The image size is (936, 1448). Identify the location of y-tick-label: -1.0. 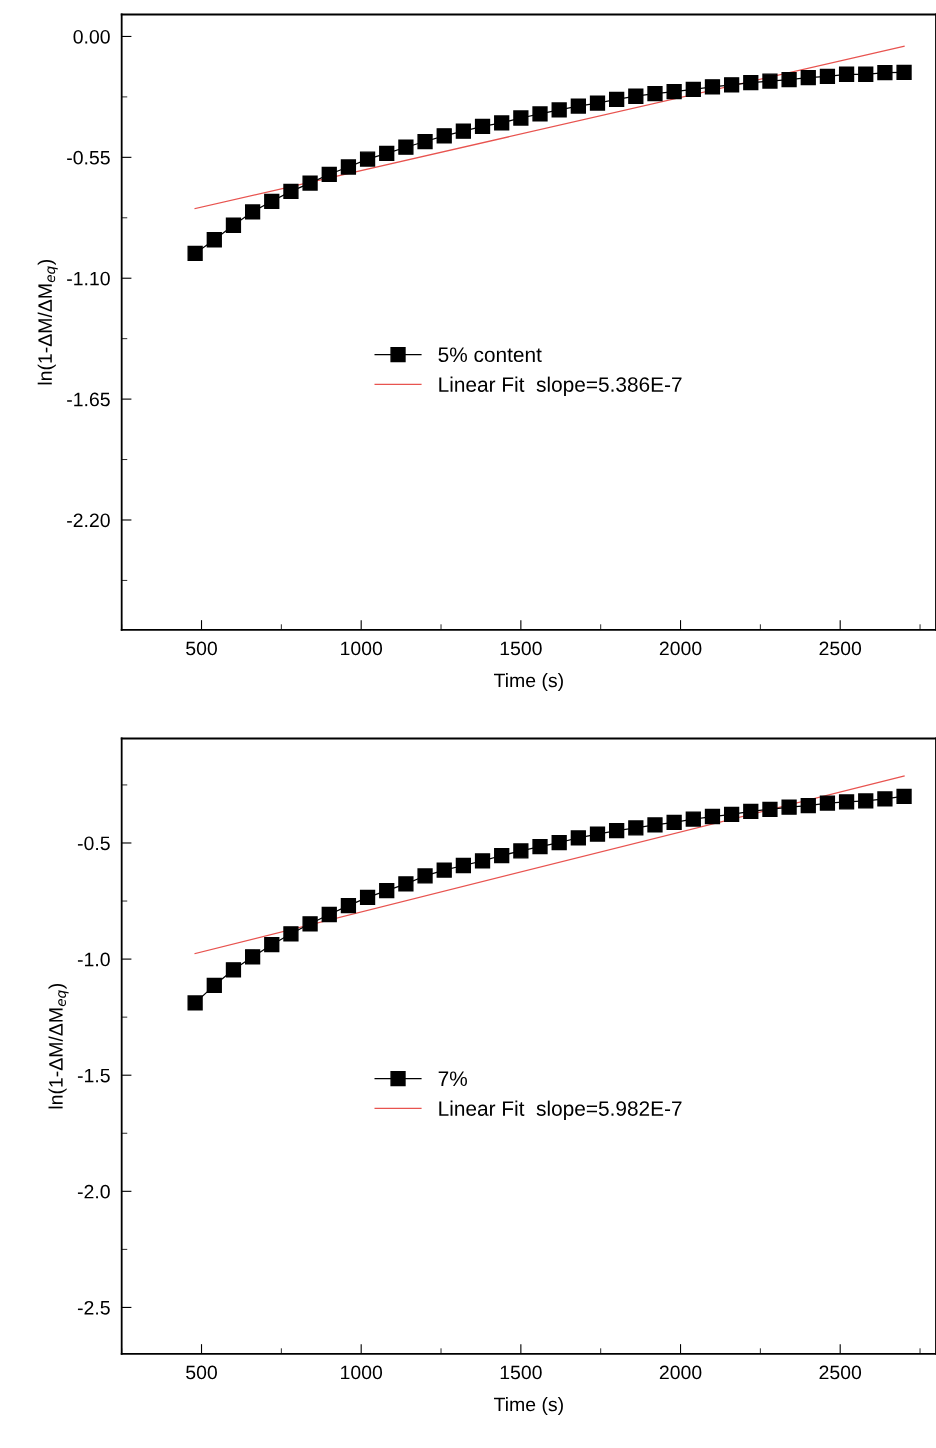
(93, 959).